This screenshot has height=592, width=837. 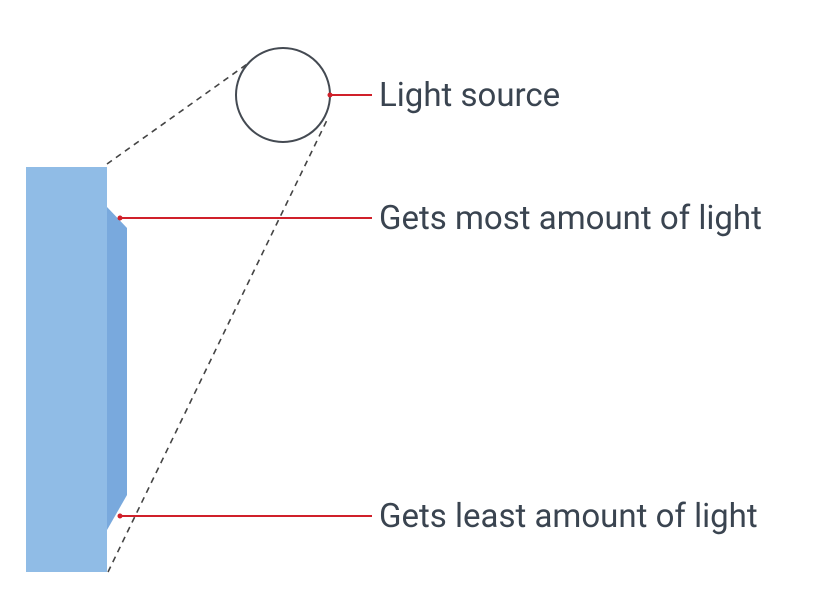 What do you see at coordinates (178, 113) in the screenshot?
I see `upper-light-ray` at bounding box center [178, 113].